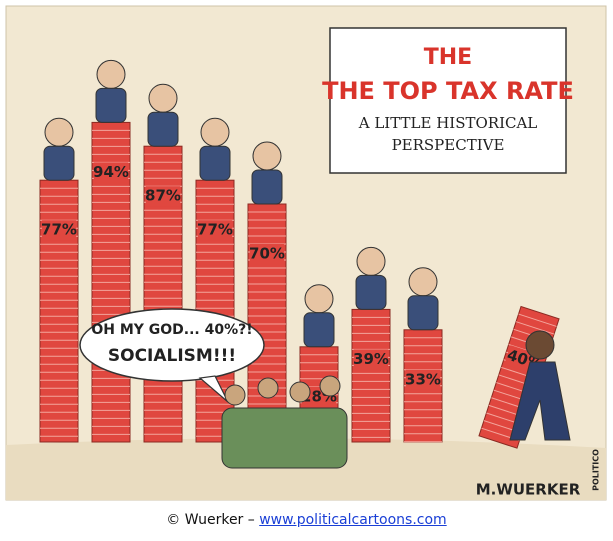 The height and width of the screenshot is (541, 613). Describe the element at coordinates (448, 91) in the screenshot. I see `chart-title: THE TOP TAX RATE` at that location.